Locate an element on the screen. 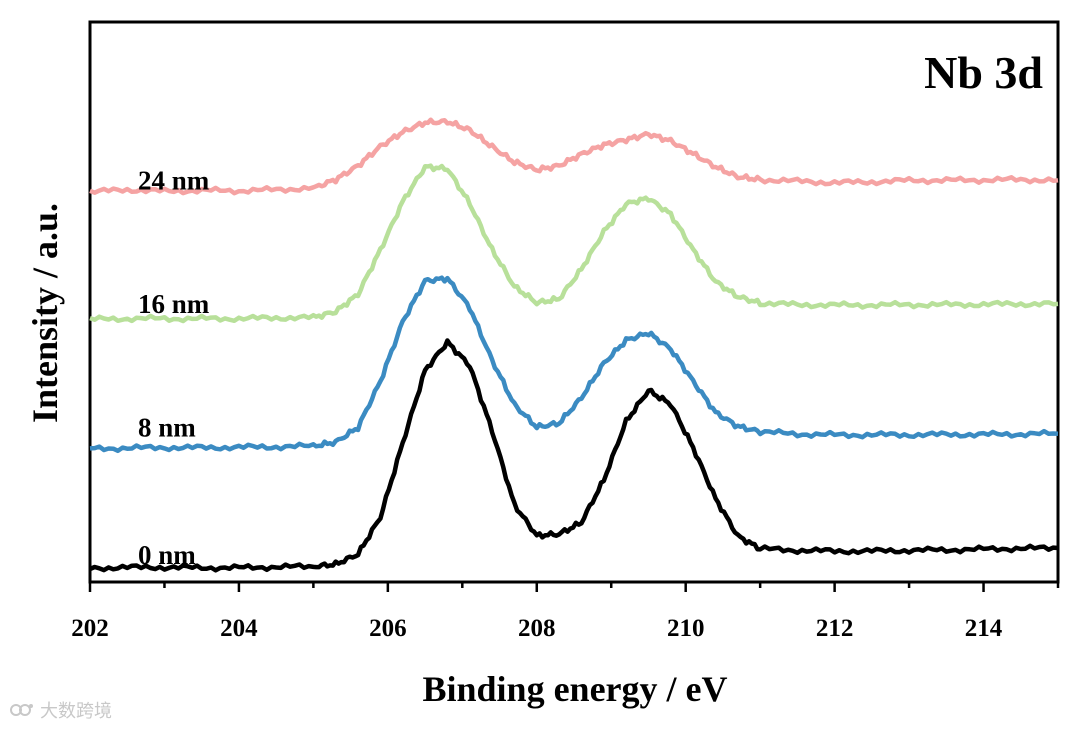 This screenshot has height=731, width=1080. x-axis-tick-labels: 202 204 206 208 210 212 214 is located at coordinates (537, 628).